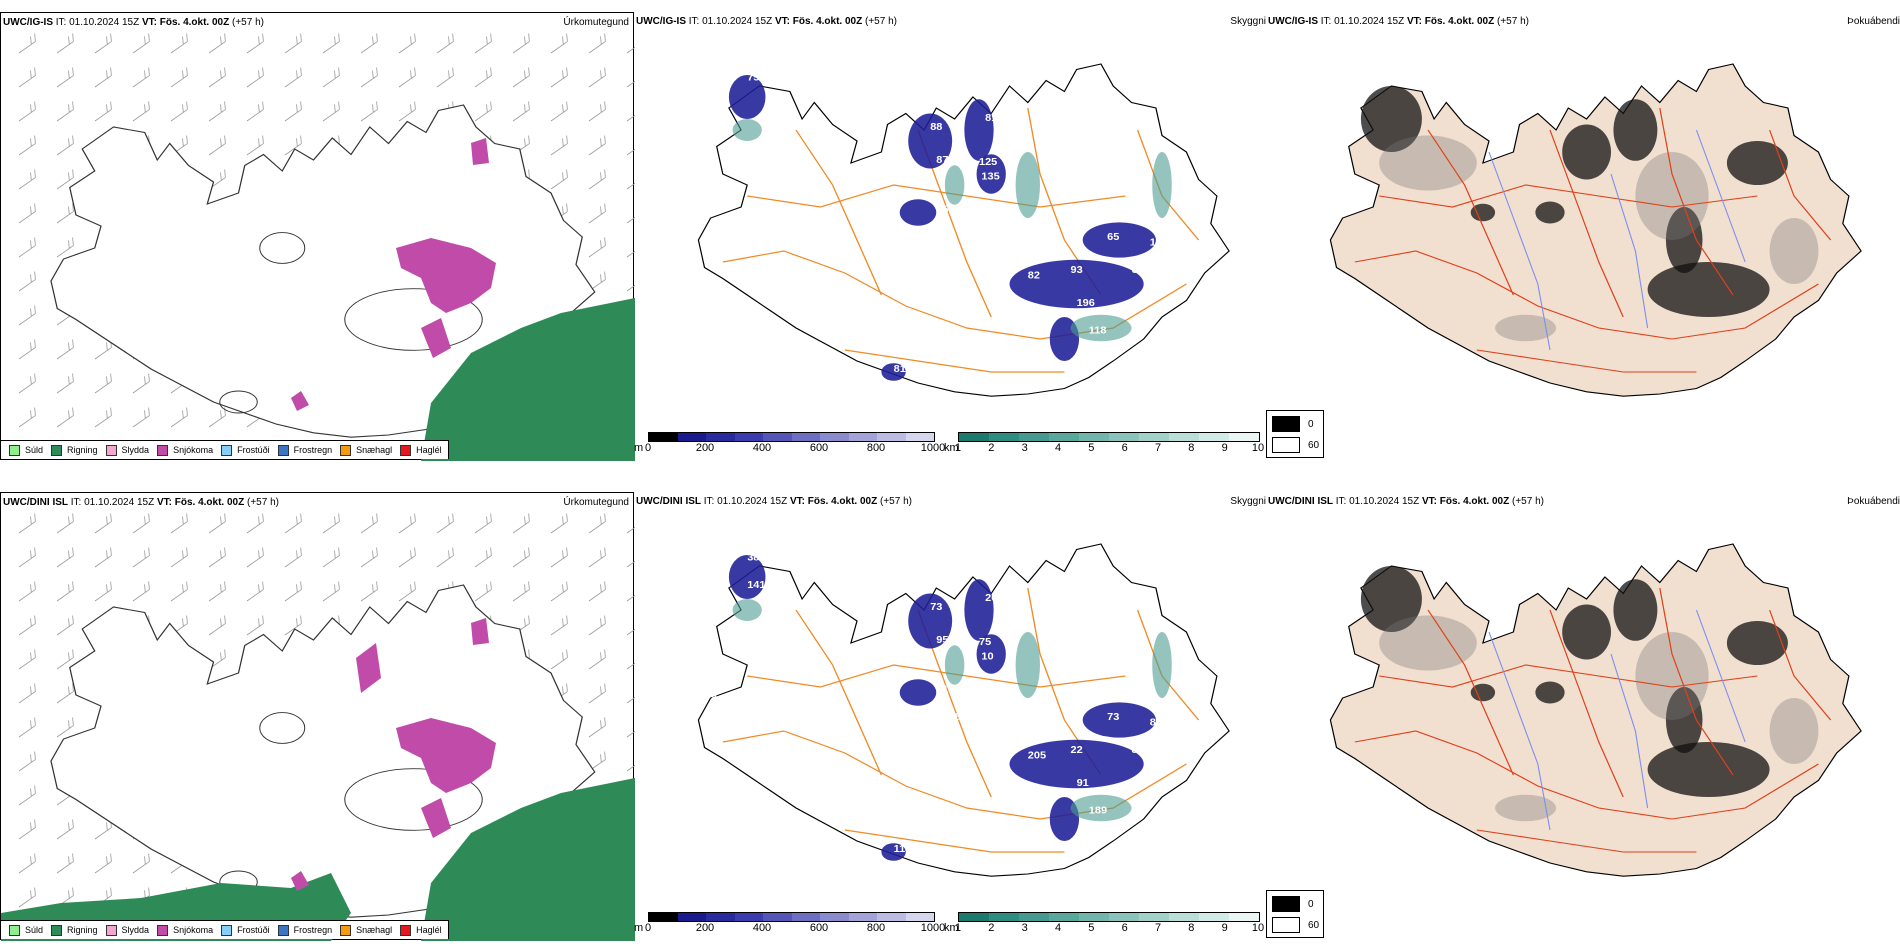 The height and width of the screenshot is (950, 1900). Describe the element at coordinates (245, 450) in the screenshot. I see `legend-item: Frostúði` at that location.